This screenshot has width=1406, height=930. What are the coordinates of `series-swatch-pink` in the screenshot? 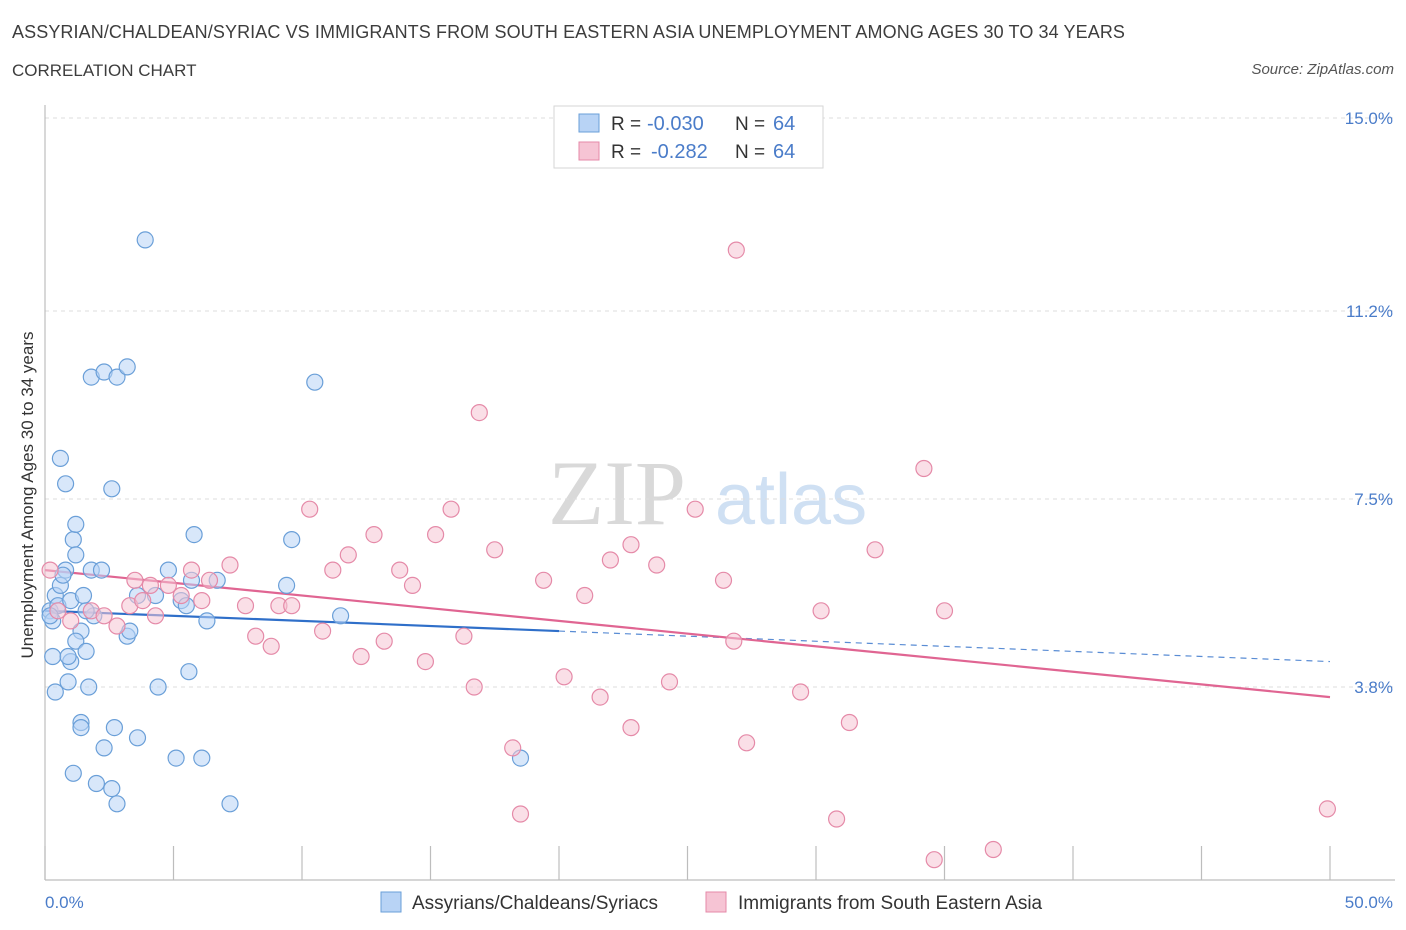 It's located at (716, 902).